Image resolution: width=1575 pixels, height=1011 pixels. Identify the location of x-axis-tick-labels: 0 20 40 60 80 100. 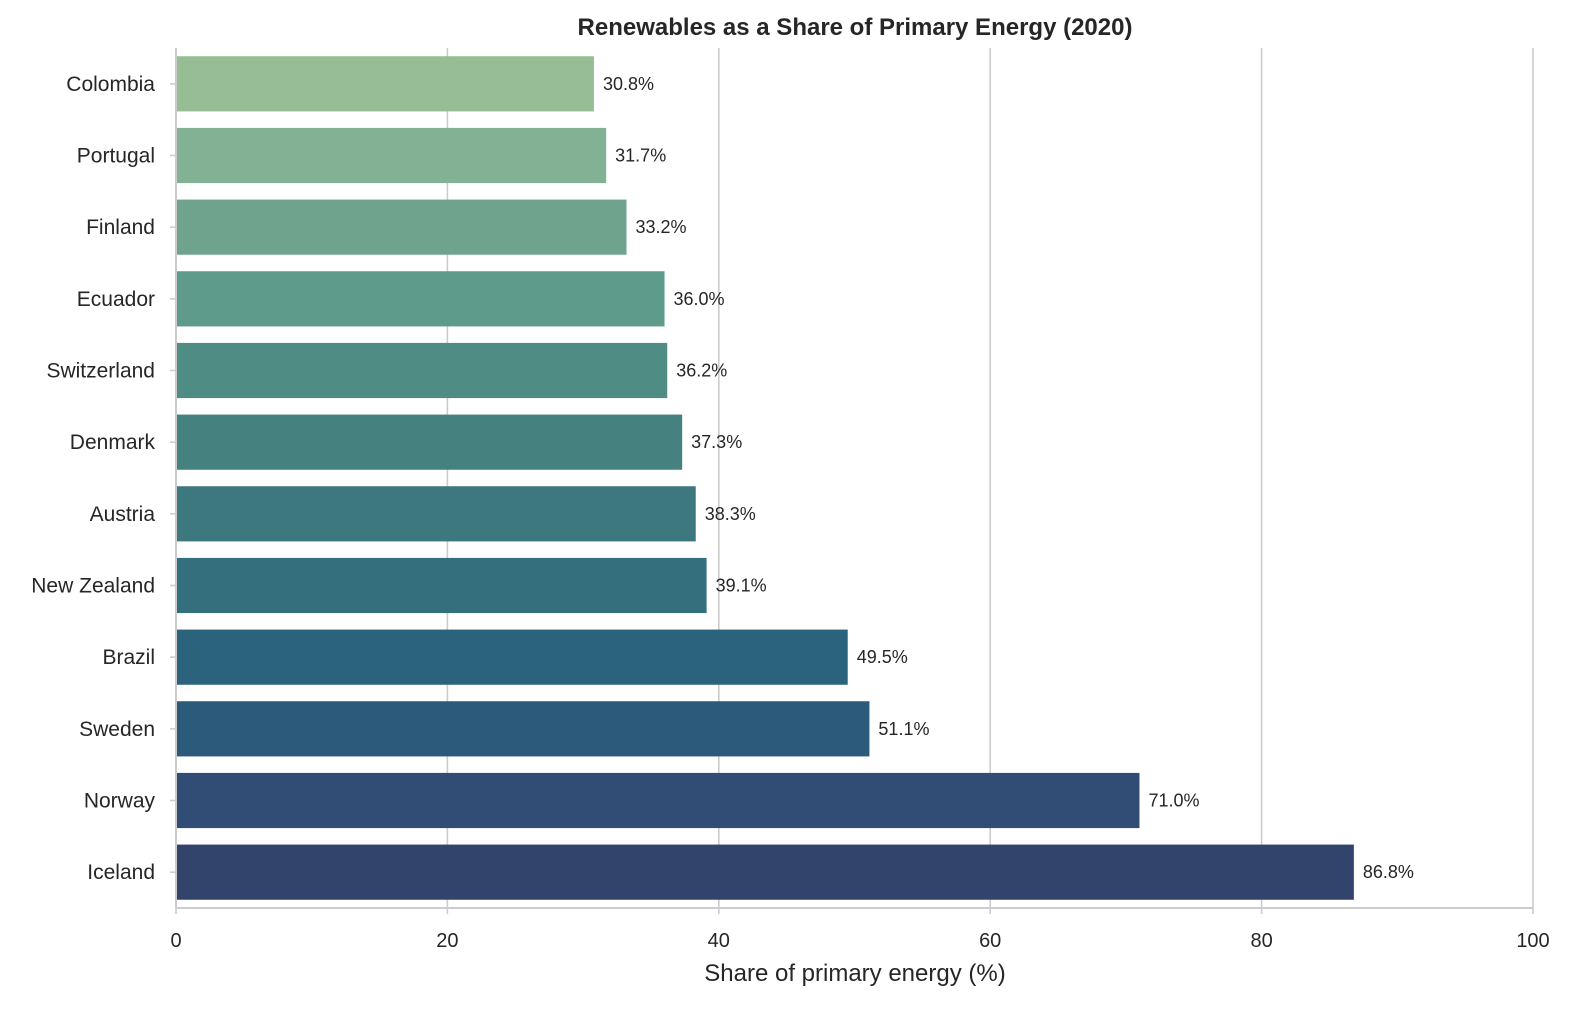
(860, 930).